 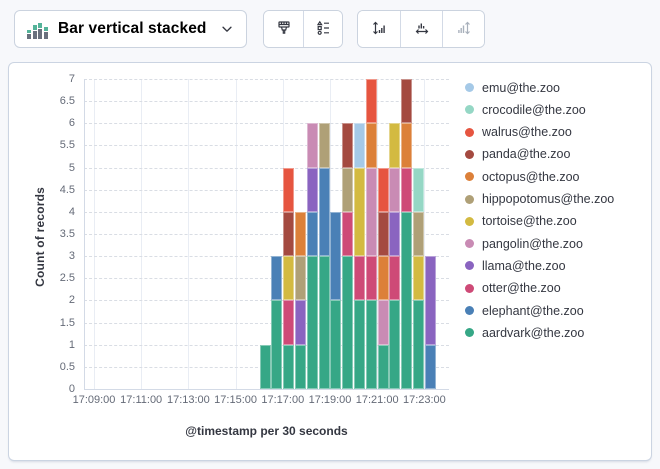 What do you see at coordinates (520, 310) in the screenshot?
I see `legend-item: elephant@the.zoo` at bounding box center [520, 310].